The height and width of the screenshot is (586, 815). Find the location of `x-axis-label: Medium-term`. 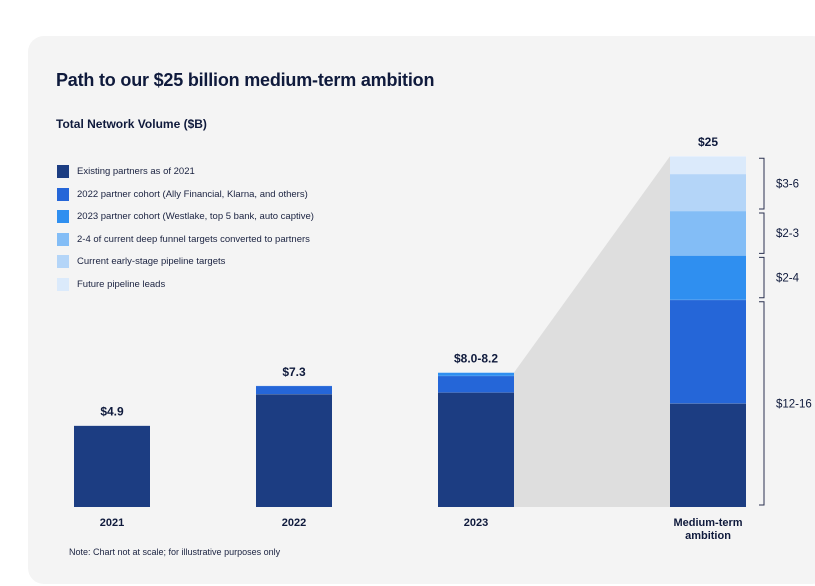

x-axis-label: Medium-term is located at coordinates (707, 523).